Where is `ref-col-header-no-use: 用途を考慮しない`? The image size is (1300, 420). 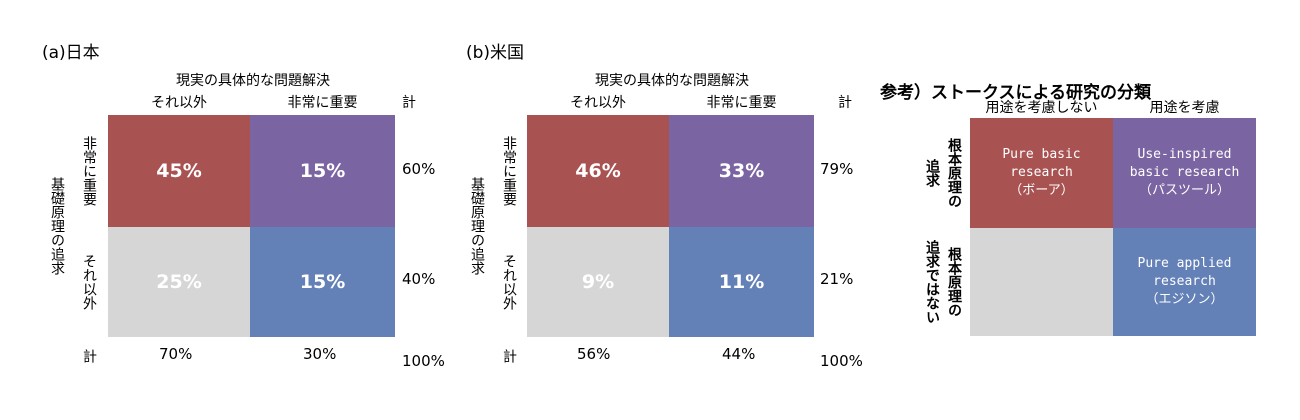
ref-col-header-no-use: 用途を考慮しない is located at coordinates (1041, 108).